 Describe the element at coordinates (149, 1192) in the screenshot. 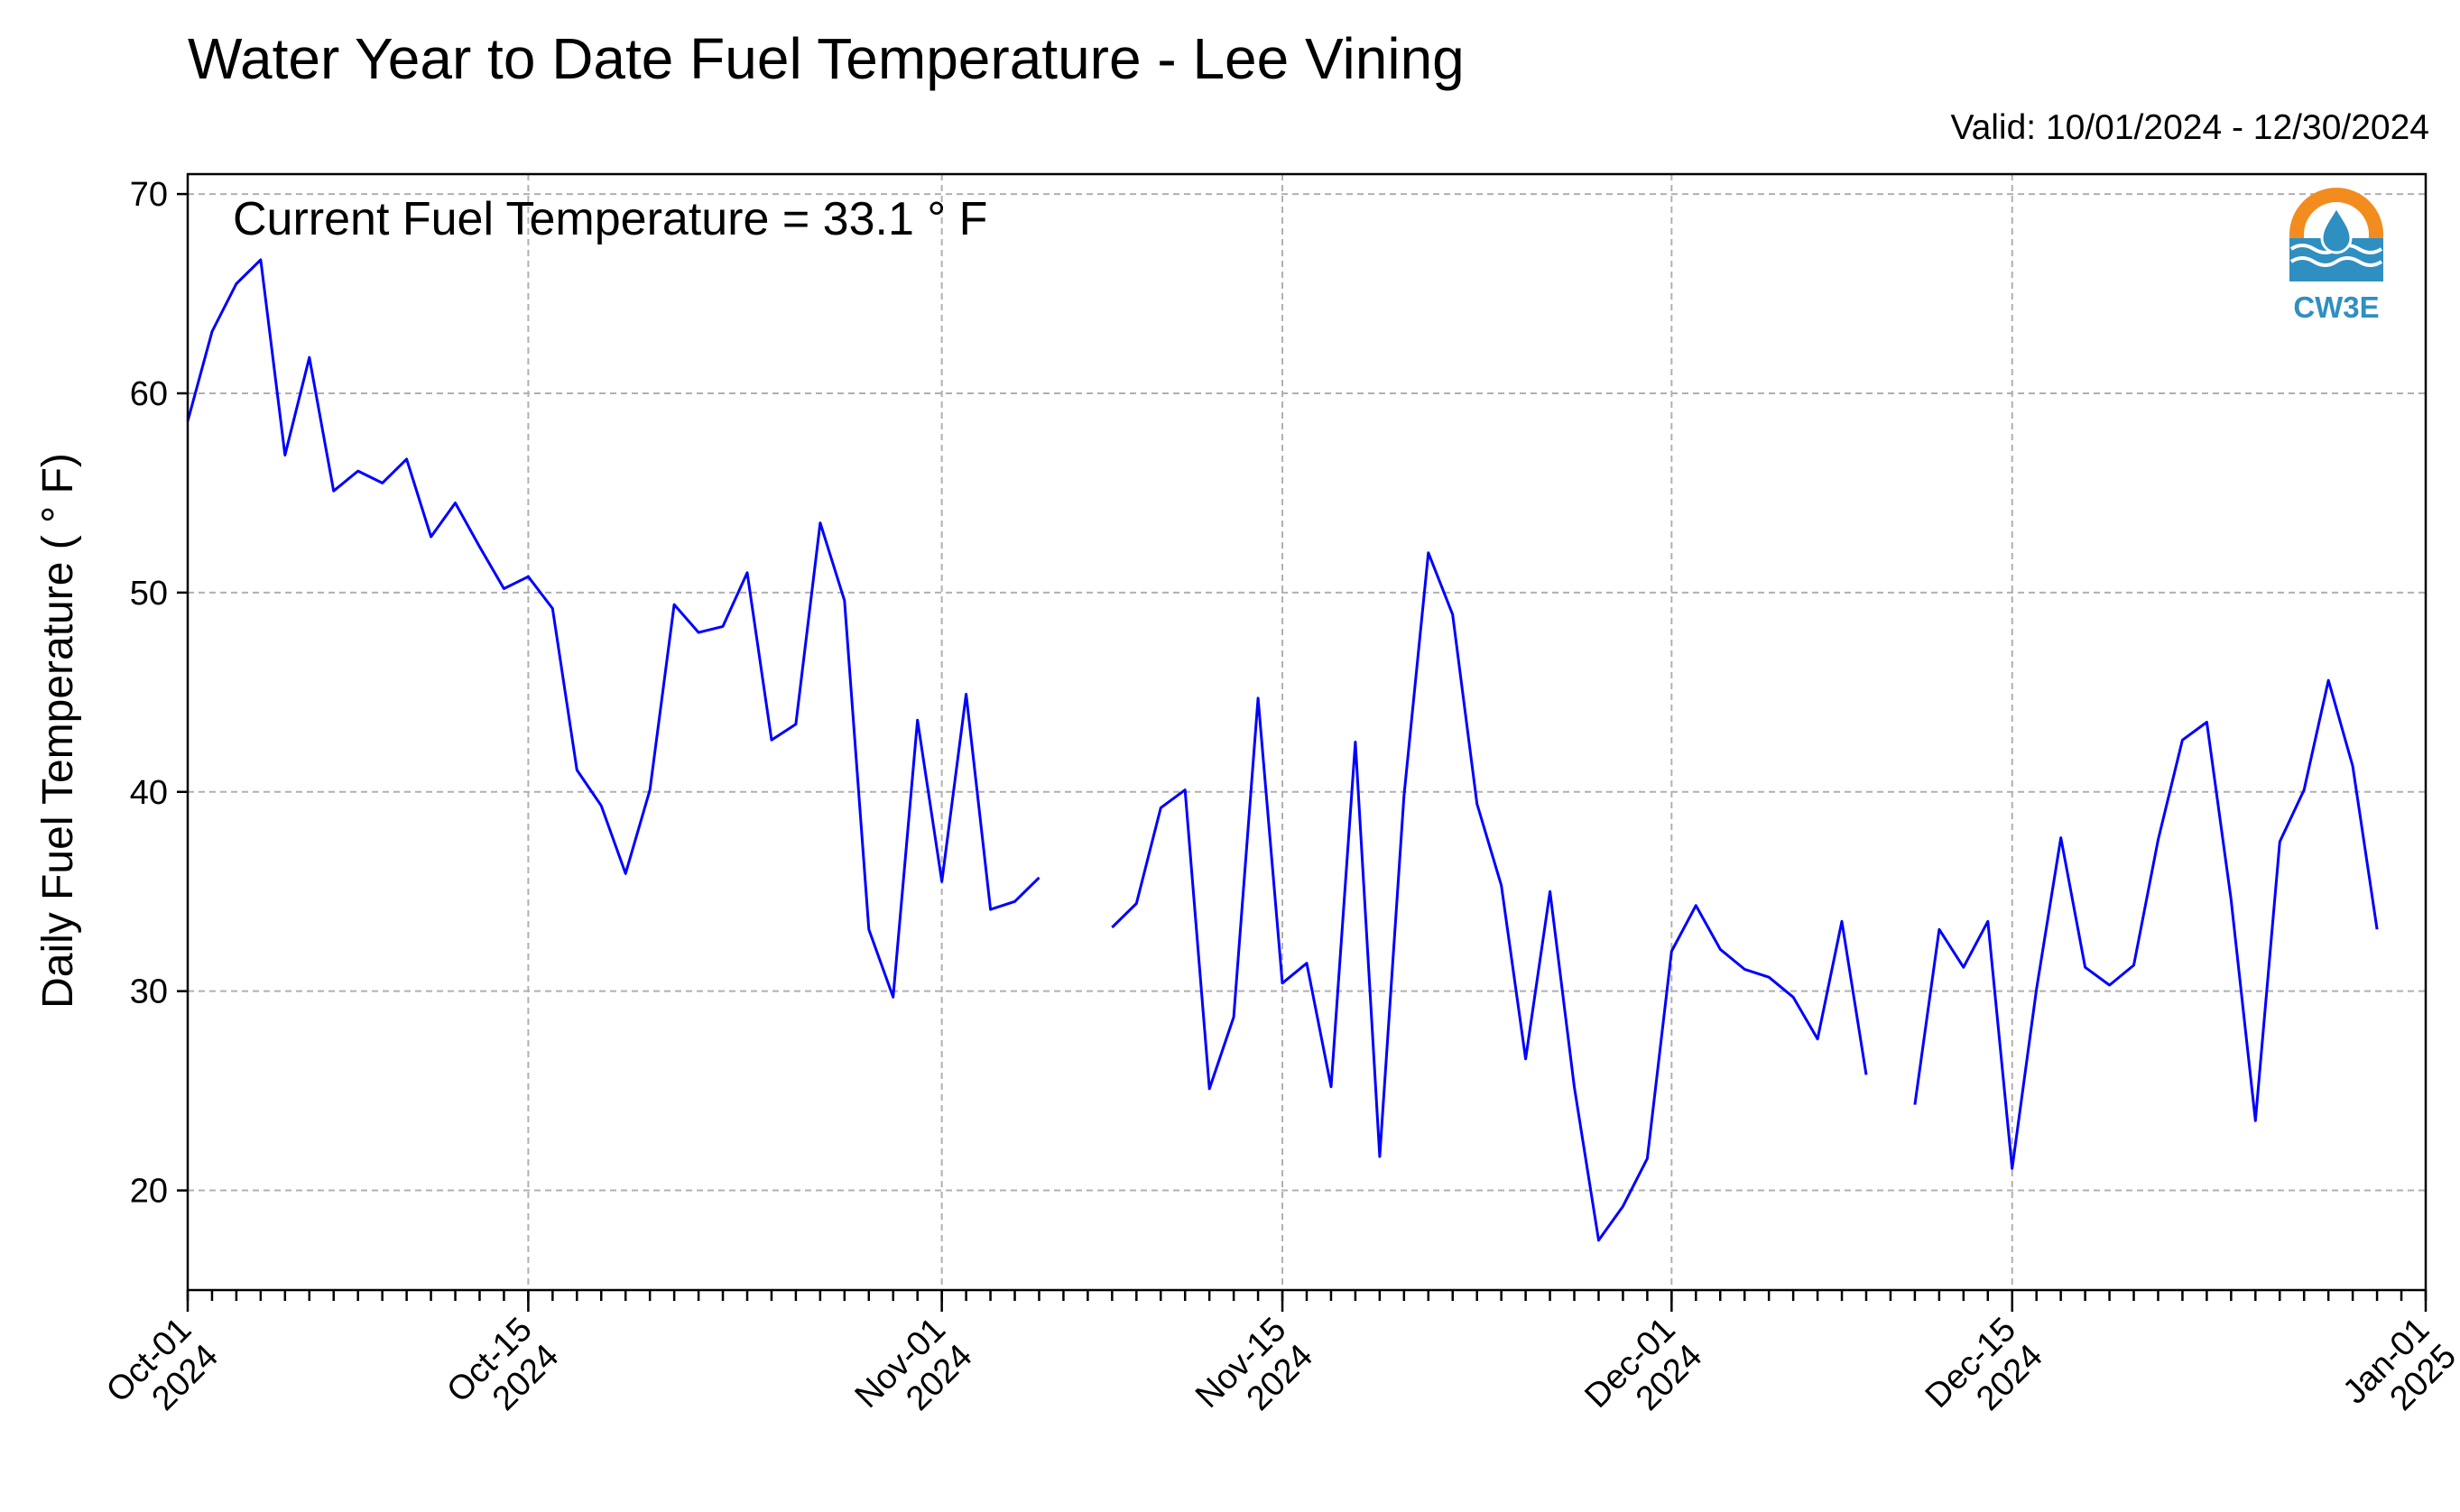

I see `y-tick-label: 20` at that location.